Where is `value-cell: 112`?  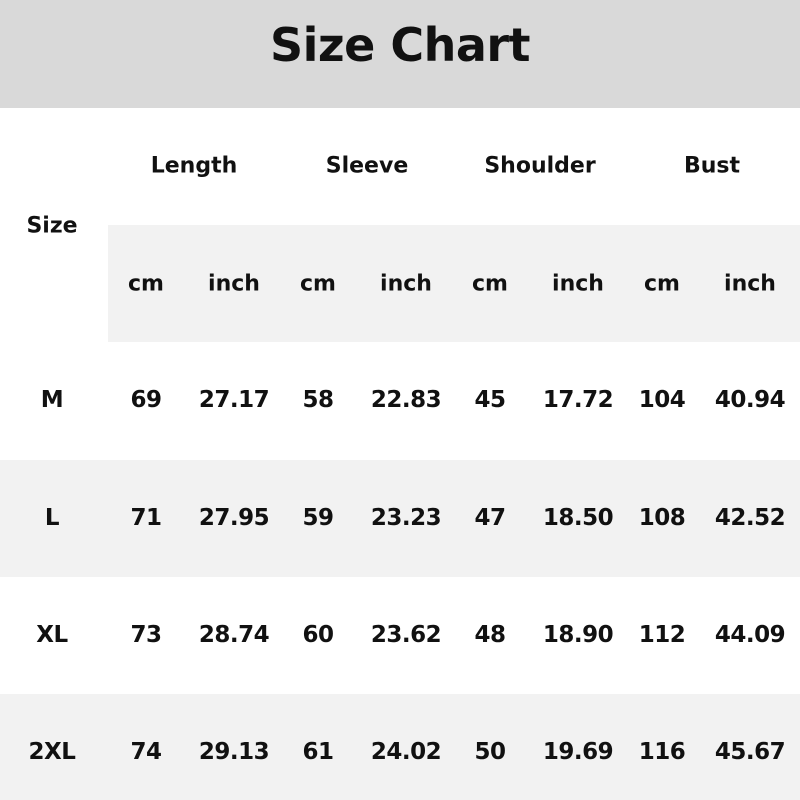
value-cell: 112 is located at coordinates (662, 635).